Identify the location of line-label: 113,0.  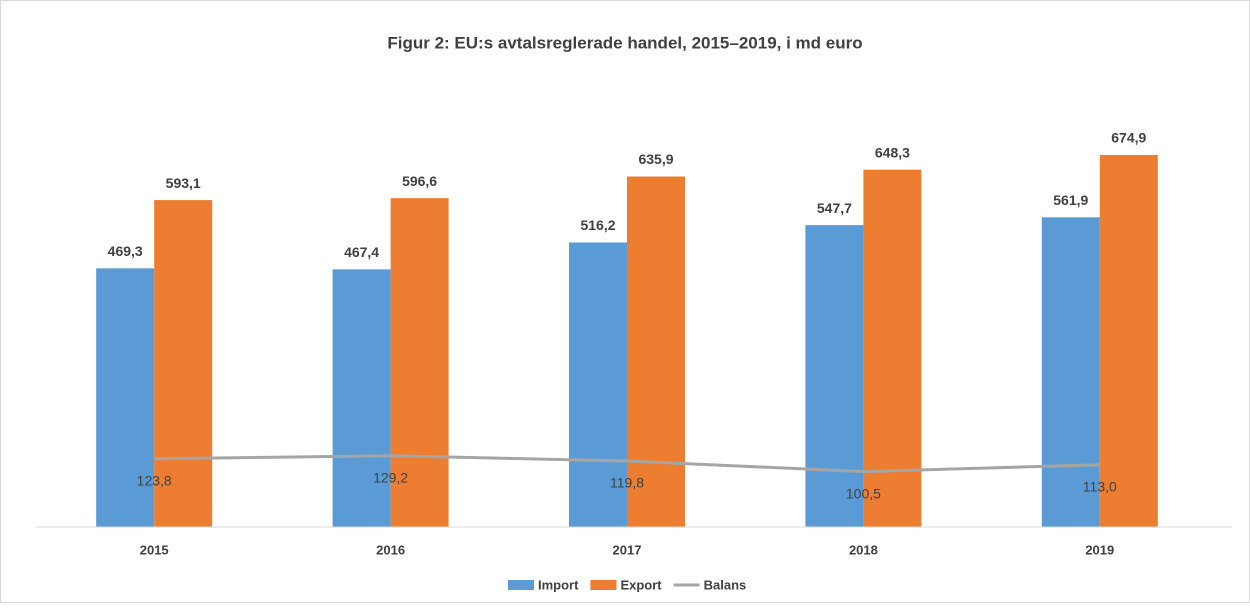
(1100, 486).